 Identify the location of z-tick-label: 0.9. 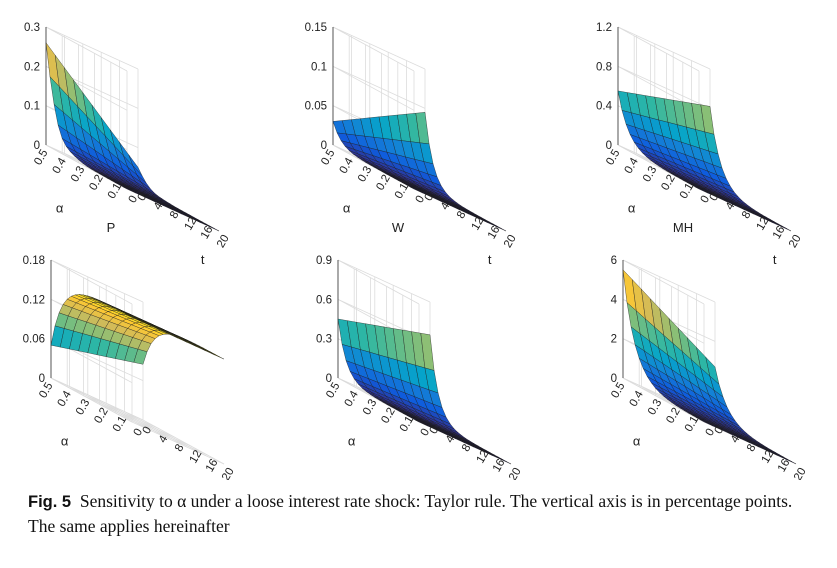
(324, 261).